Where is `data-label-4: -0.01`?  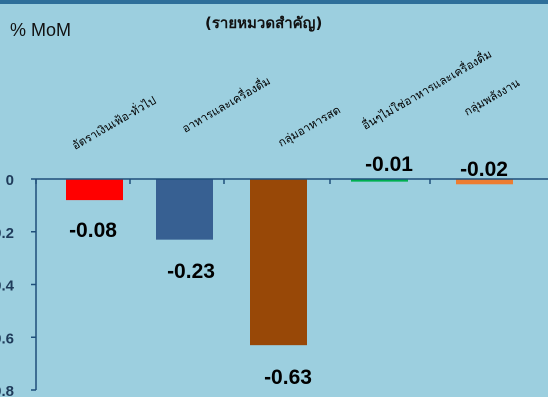
data-label-4: -0.01 is located at coordinates (389, 164).